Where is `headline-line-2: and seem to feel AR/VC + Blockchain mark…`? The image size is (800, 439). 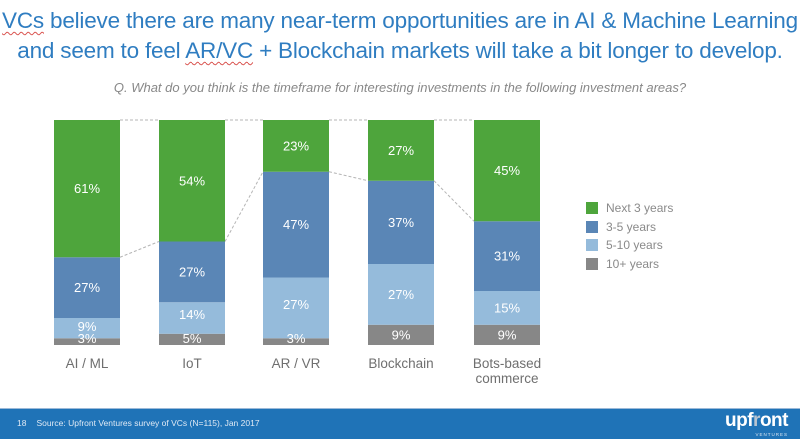
headline-line-2: and seem to feel AR/VC + Blockchain mark… is located at coordinates (400, 51).